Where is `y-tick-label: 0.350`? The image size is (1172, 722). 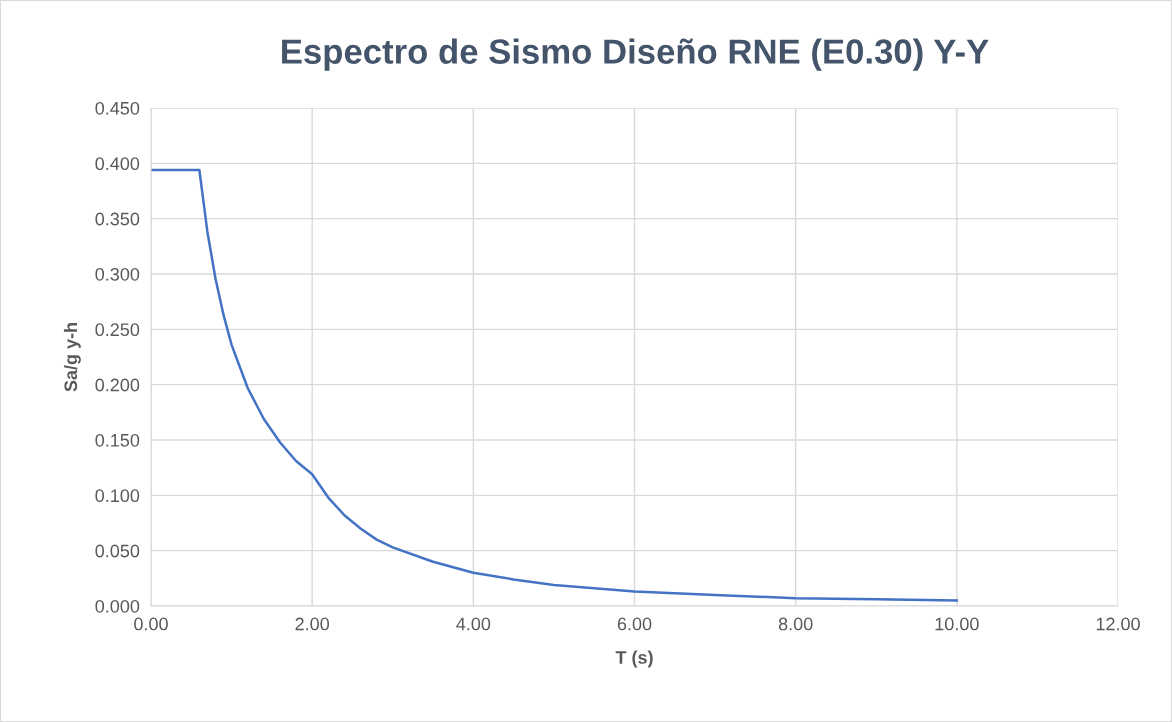 y-tick-label: 0.350 is located at coordinates (117, 219).